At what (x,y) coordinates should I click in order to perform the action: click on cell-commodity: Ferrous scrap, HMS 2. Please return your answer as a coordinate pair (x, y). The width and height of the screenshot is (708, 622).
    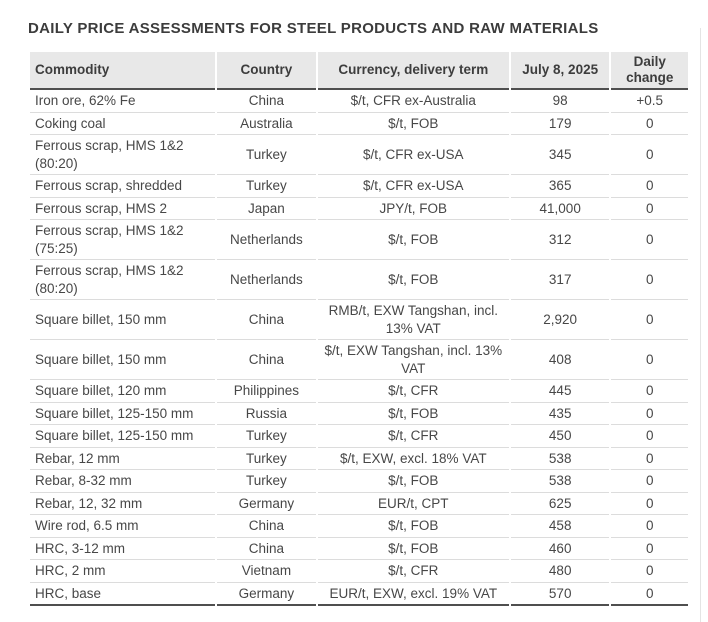
    Looking at the image, I should click on (123, 209).